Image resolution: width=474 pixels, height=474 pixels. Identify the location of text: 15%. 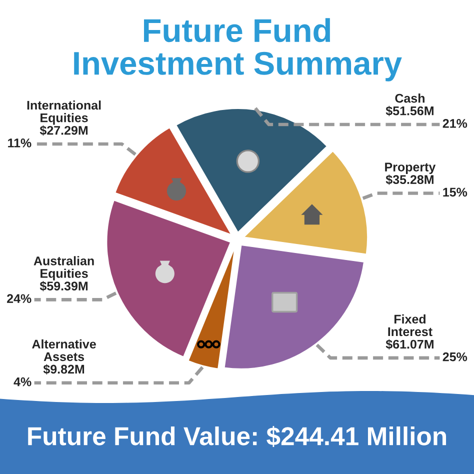
(455, 192).